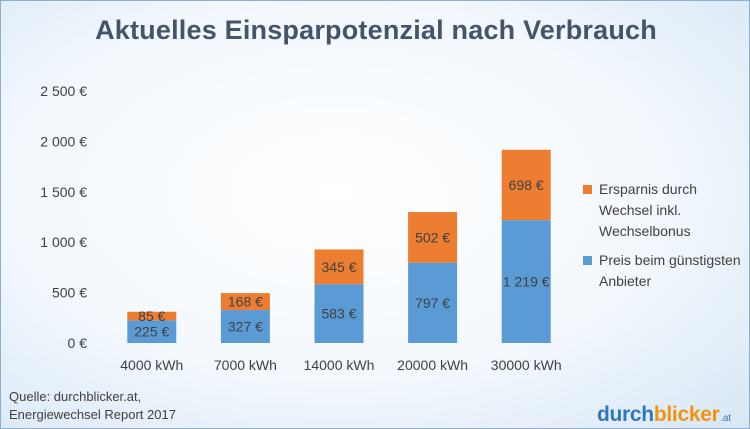  I want to click on data-label-savings: 85 €, so click(151, 316).